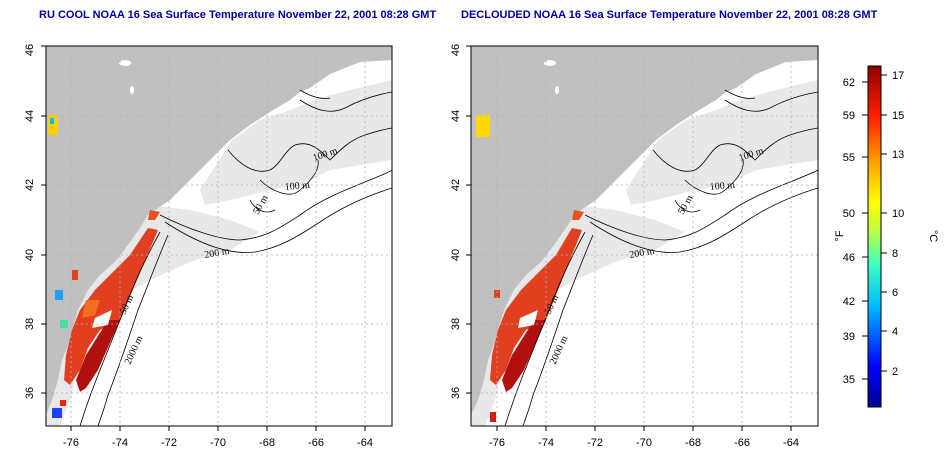 Image resolution: width=950 pixels, height=475 pixels. What do you see at coordinates (895, 293) in the screenshot?
I see `colorbar-c-label: 6` at bounding box center [895, 293].